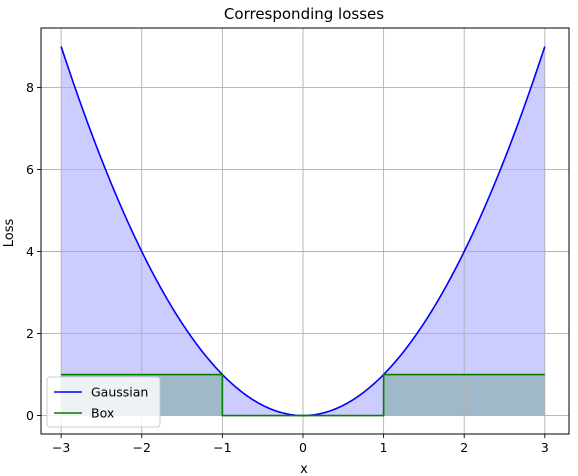 The image size is (578, 476). I want to click on y-axis-ticks: 0 2 4 6 8, so click(33, 251).